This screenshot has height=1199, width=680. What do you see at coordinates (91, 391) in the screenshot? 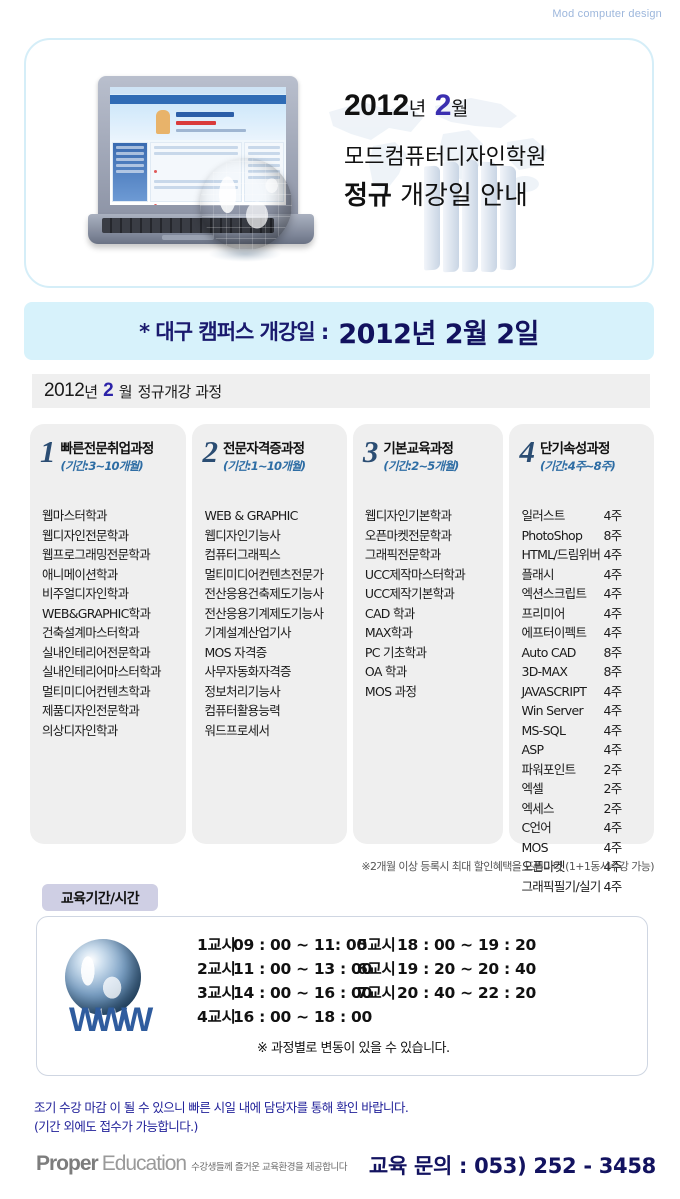
I see `section-year-unit: 년` at bounding box center [91, 391].